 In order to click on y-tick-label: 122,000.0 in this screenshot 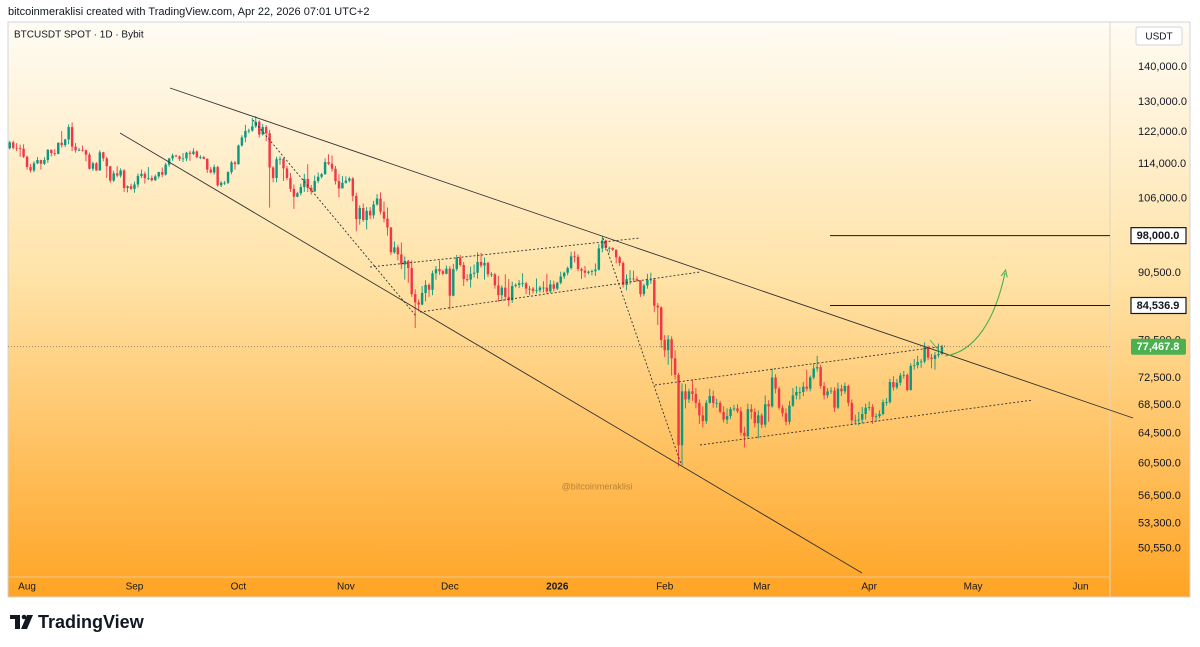, I will do `click(1162, 132)`.